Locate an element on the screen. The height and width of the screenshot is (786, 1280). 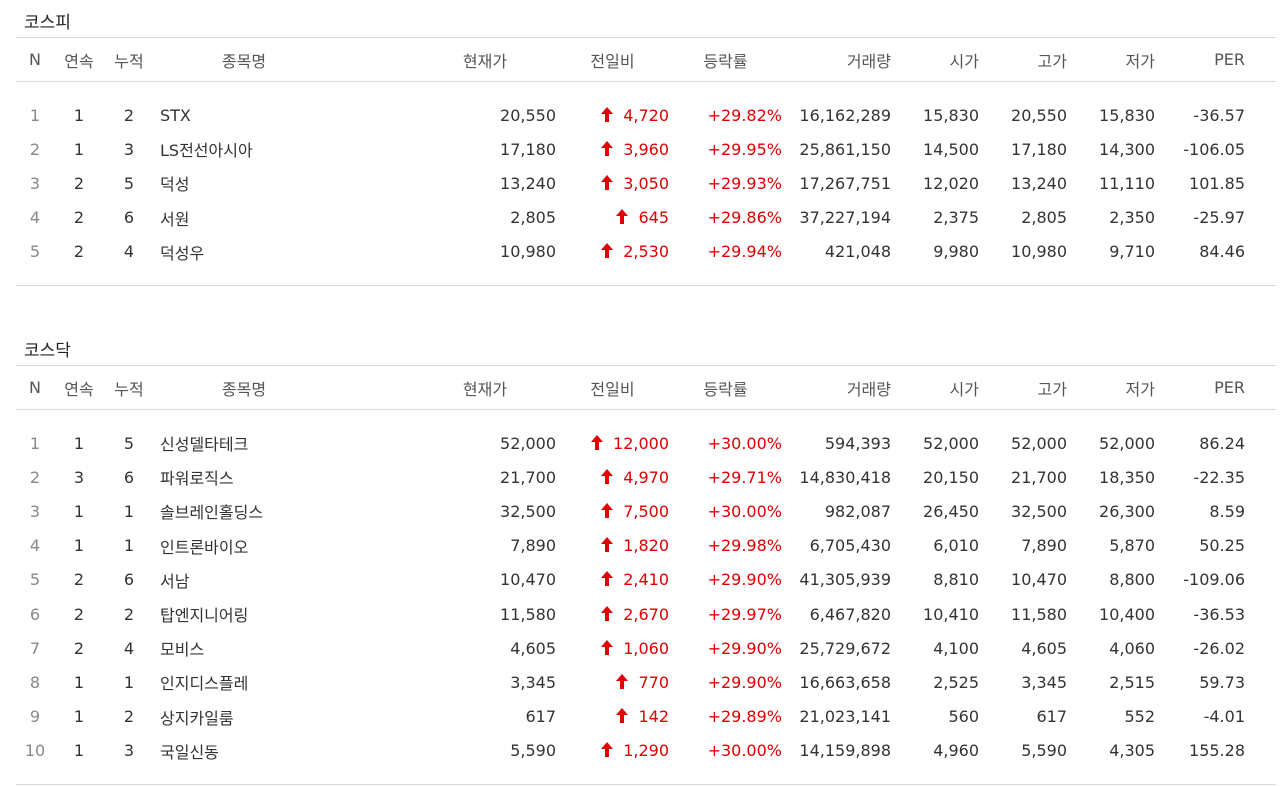
cell-open: 10,410 is located at coordinates (935, 614).